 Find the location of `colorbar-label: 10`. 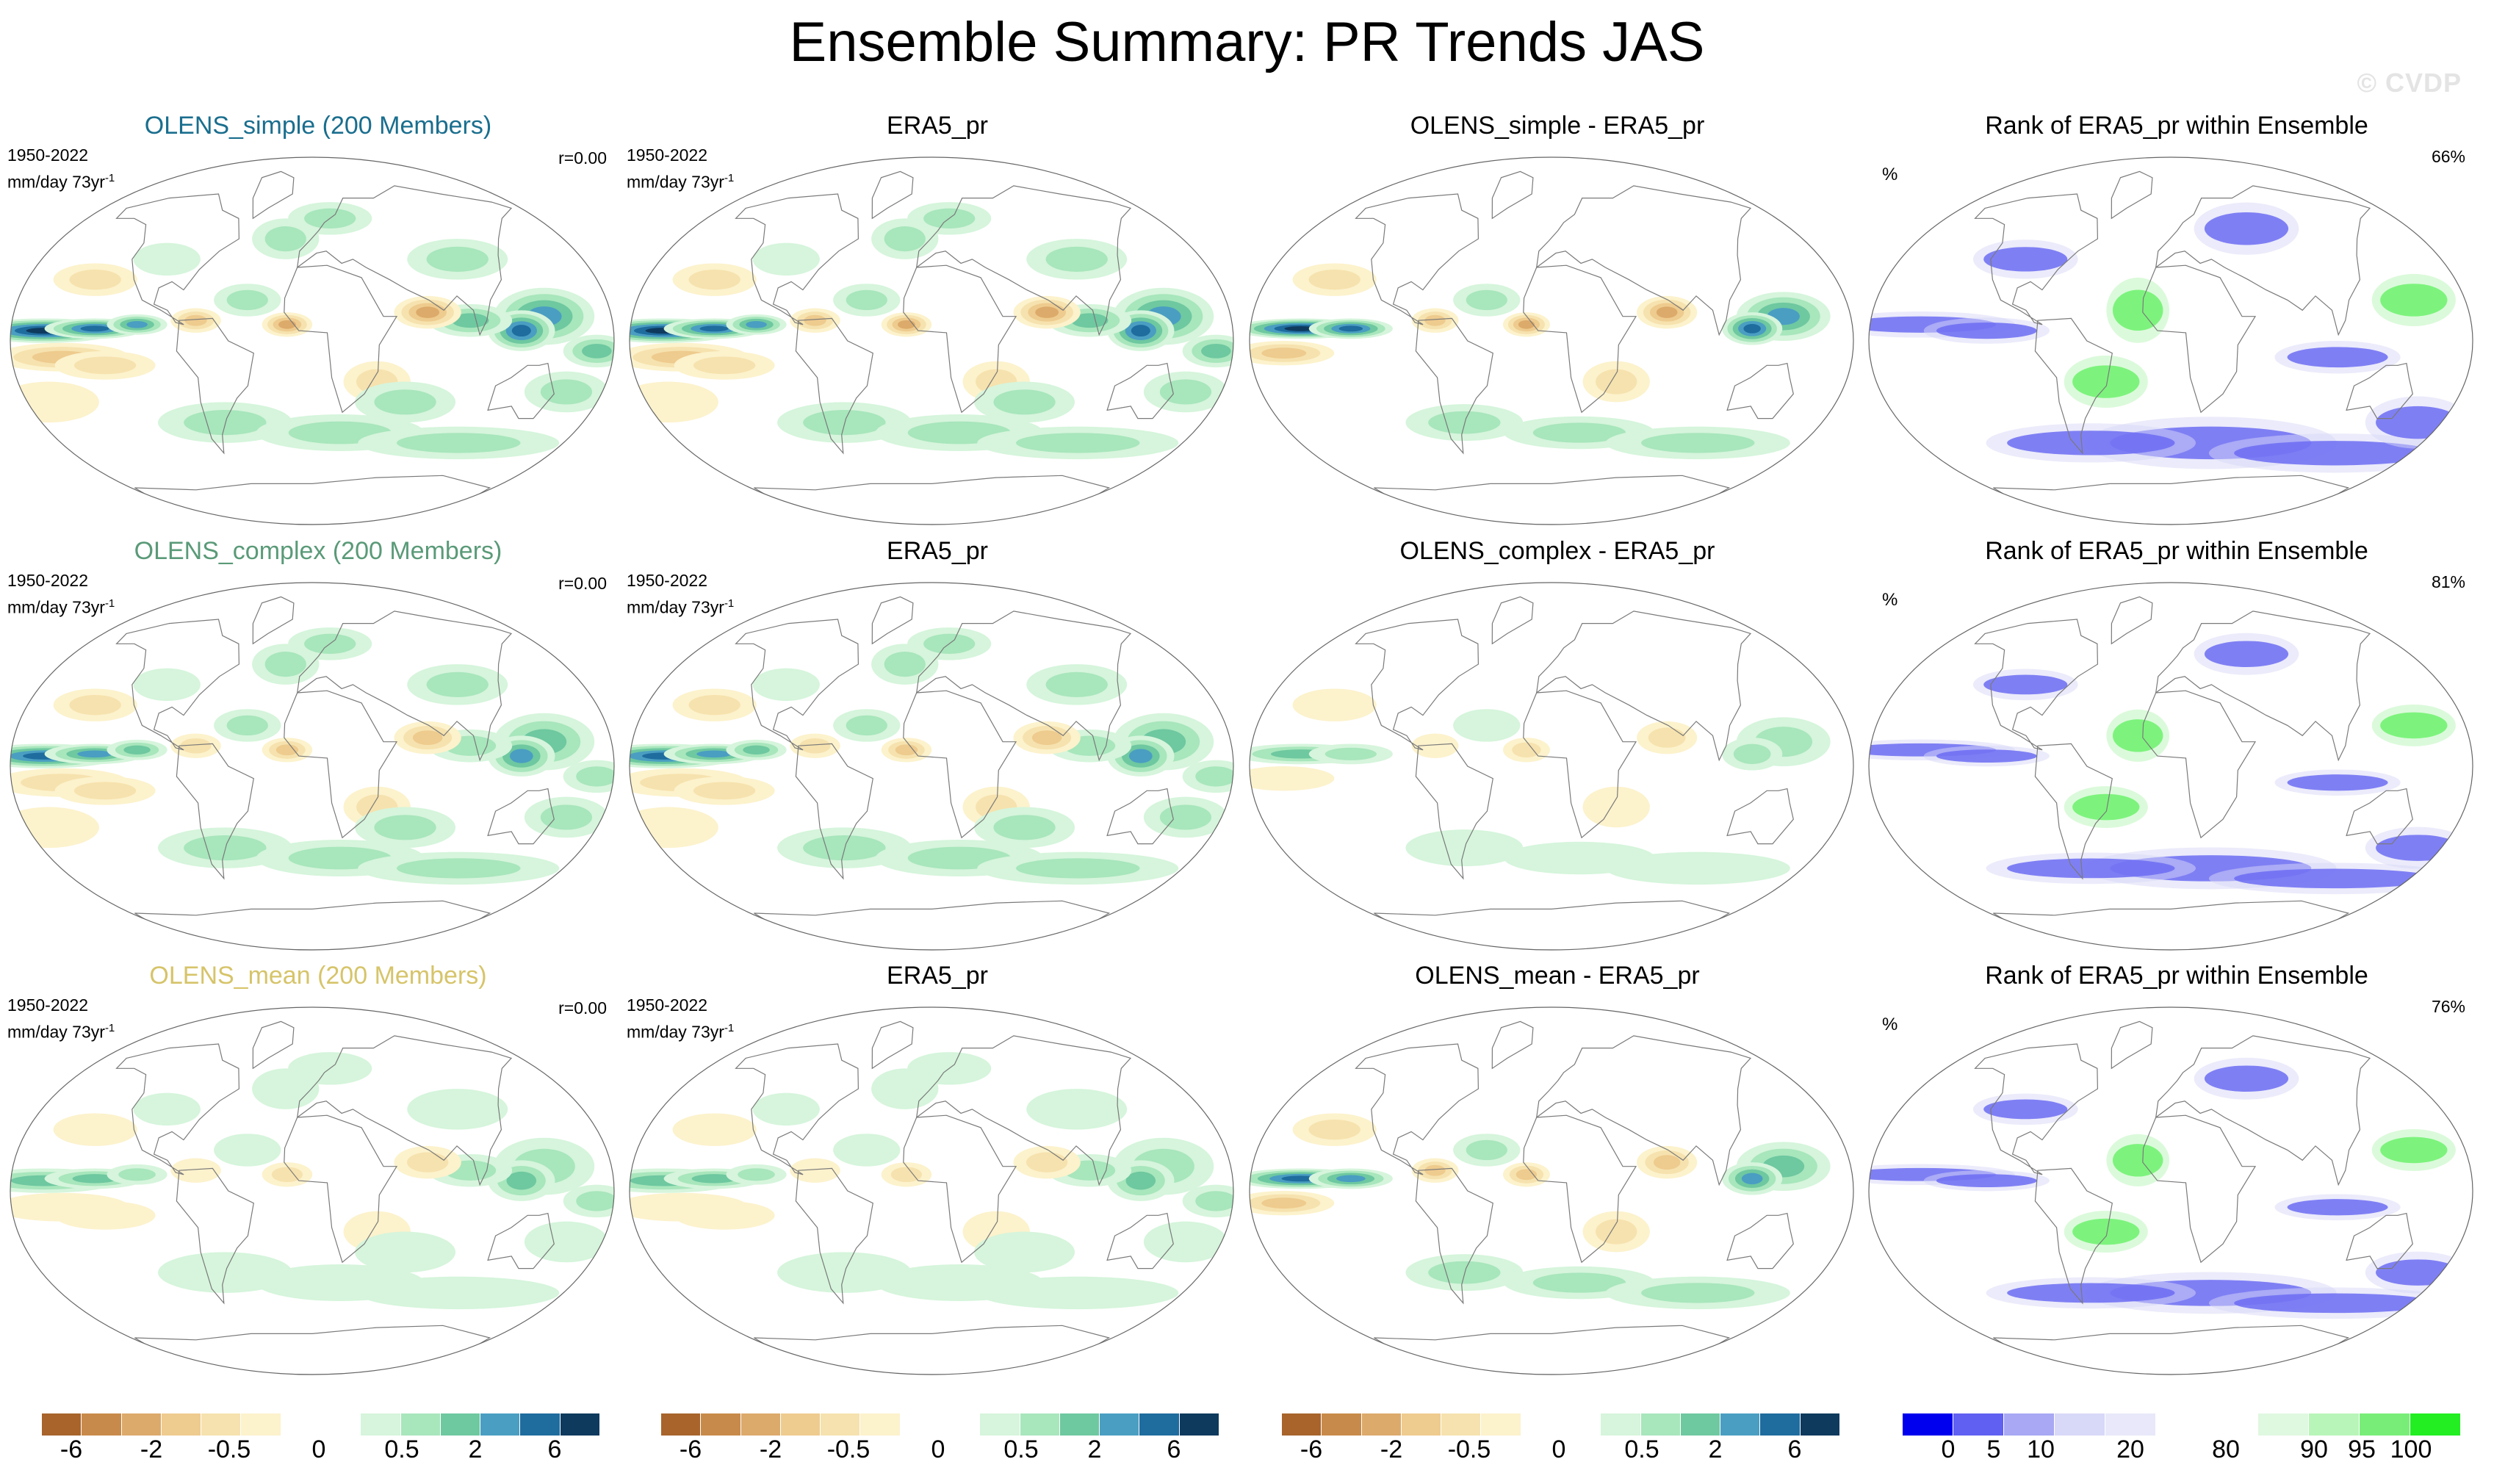

colorbar-label: 10 is located at coordinates (2041, 1450).